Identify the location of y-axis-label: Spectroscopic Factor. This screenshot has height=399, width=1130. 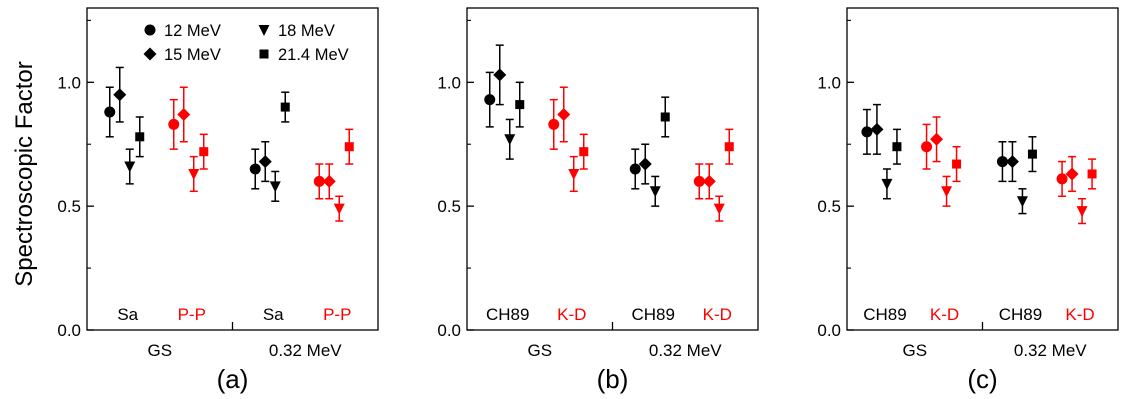
(24, 173).